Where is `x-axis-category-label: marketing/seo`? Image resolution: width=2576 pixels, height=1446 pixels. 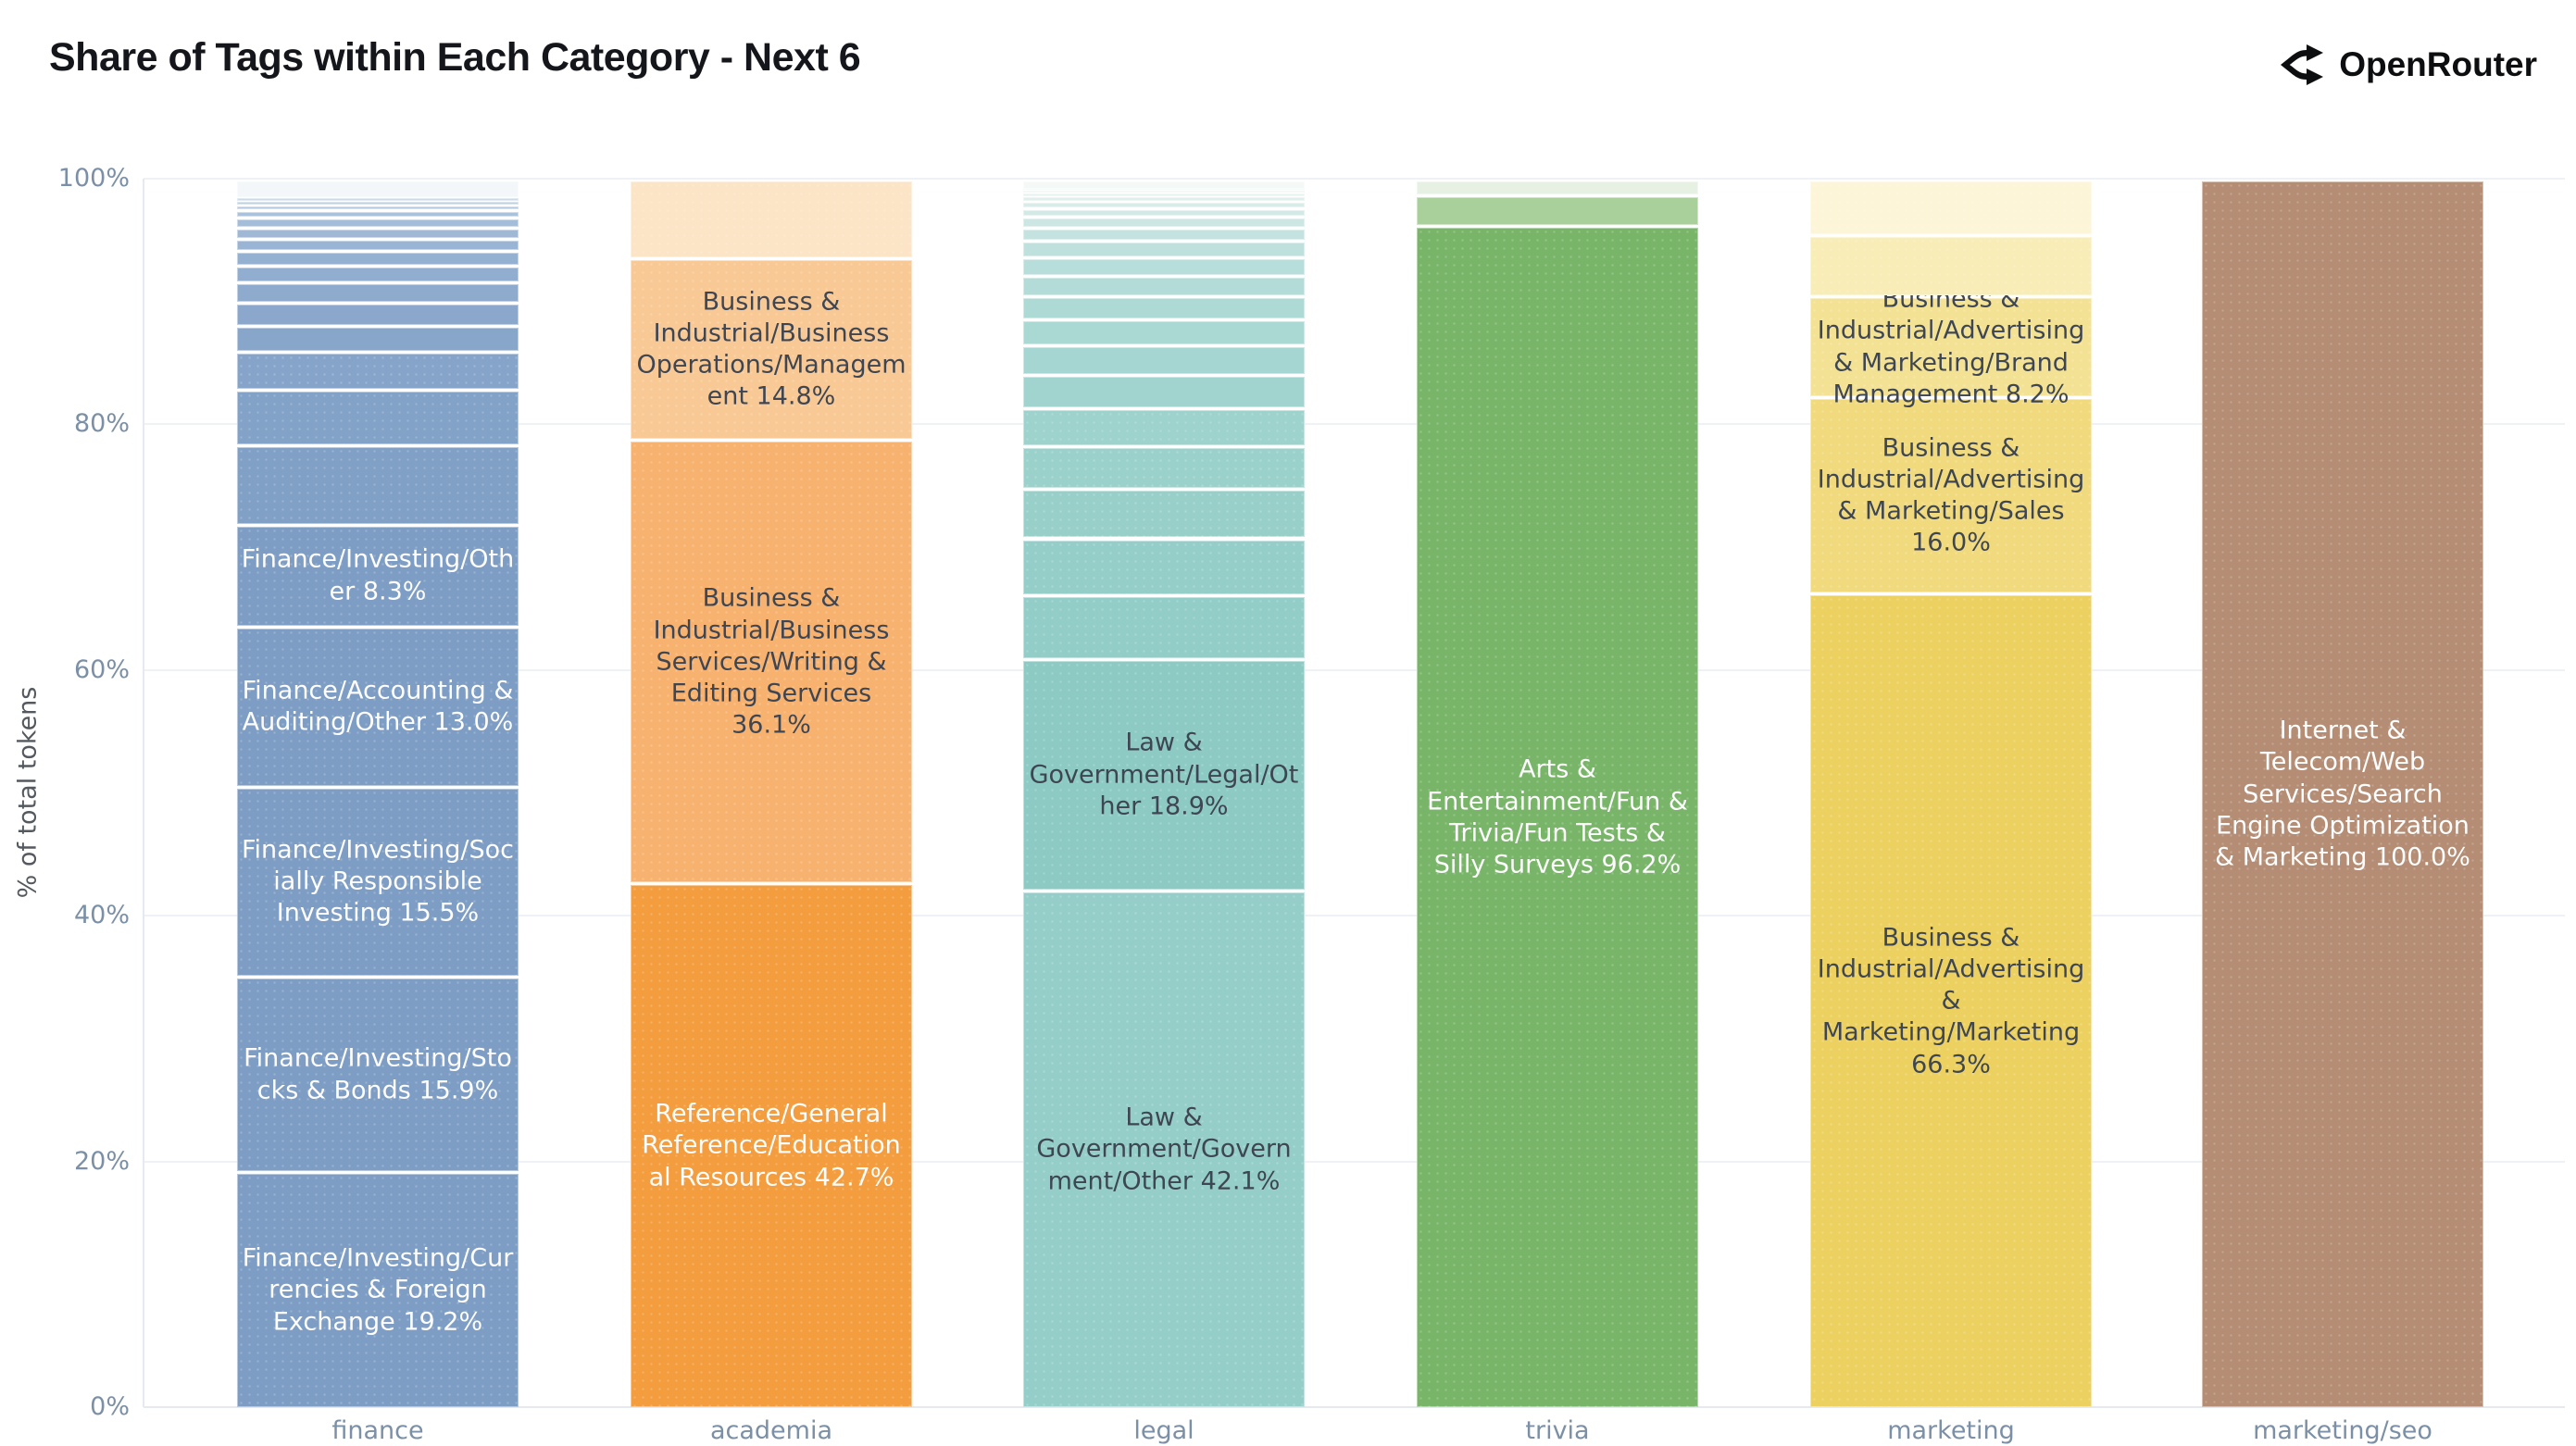
x-axis-category-label: marketing/seo is located at coordinates (2342, 1430).